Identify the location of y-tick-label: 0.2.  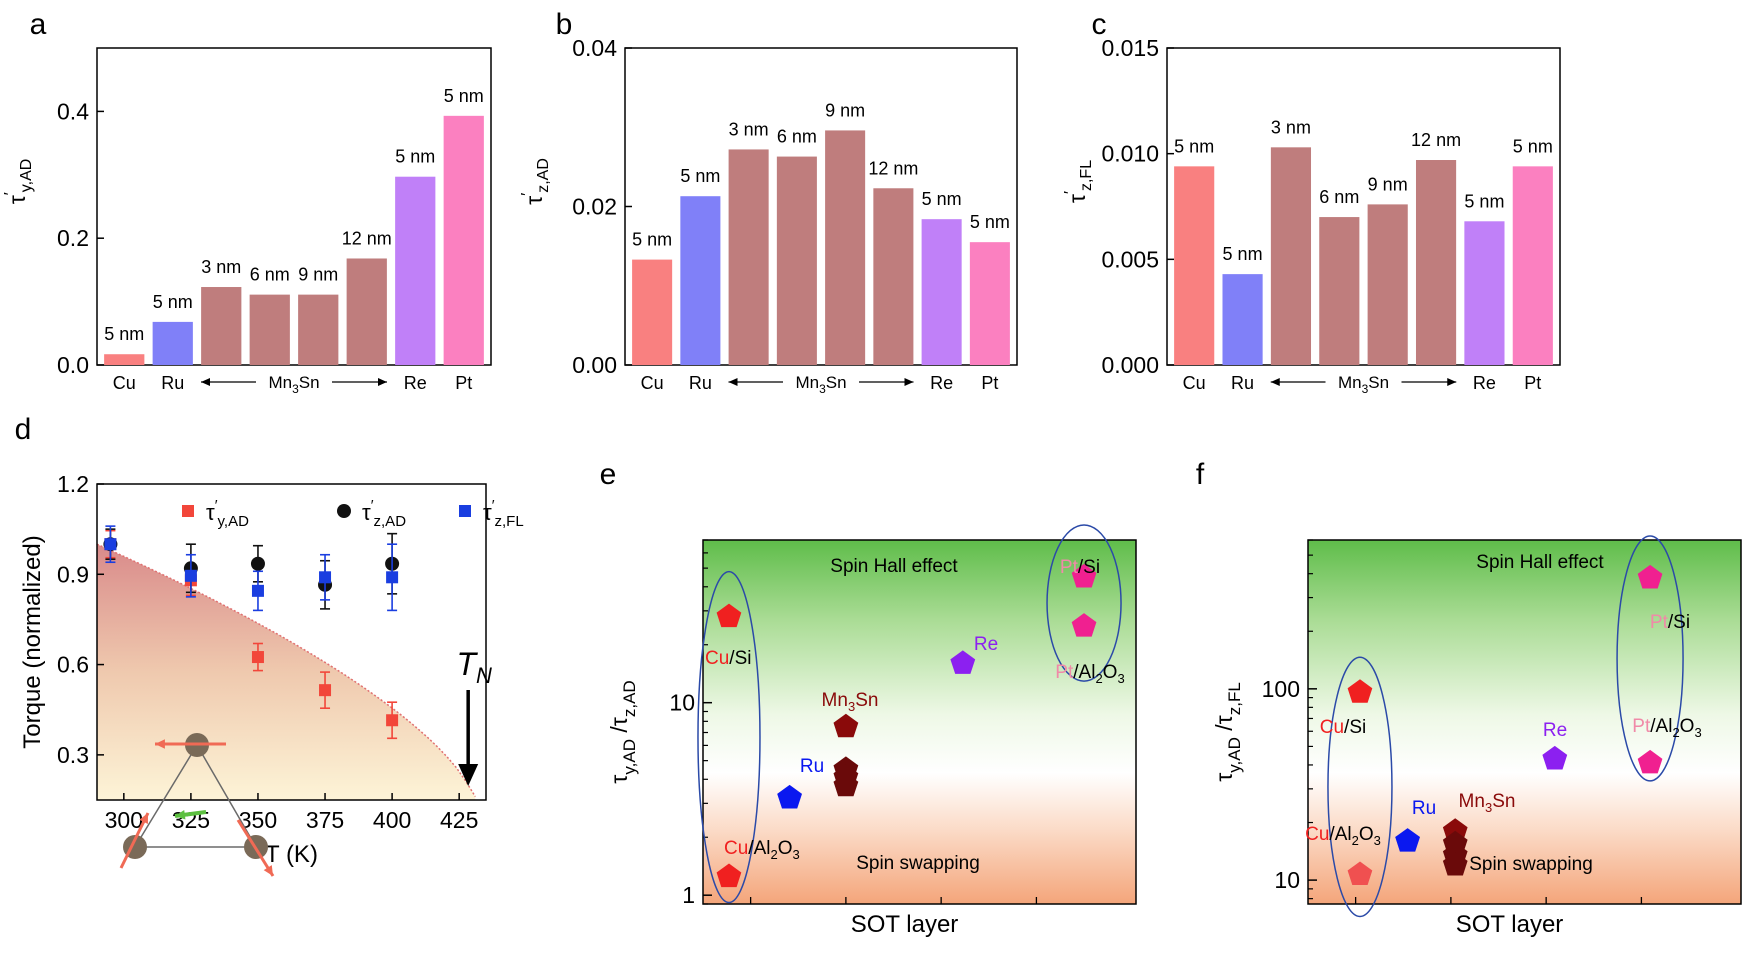
(73, 238).